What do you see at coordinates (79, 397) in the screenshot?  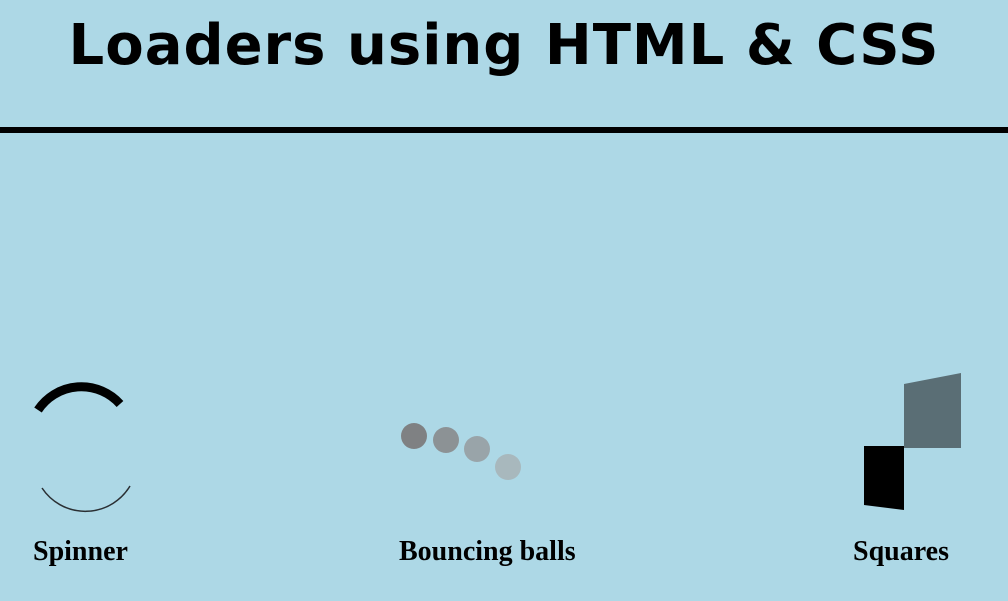 I see `spinner-thick-arc` at bounding box center [79, 397].